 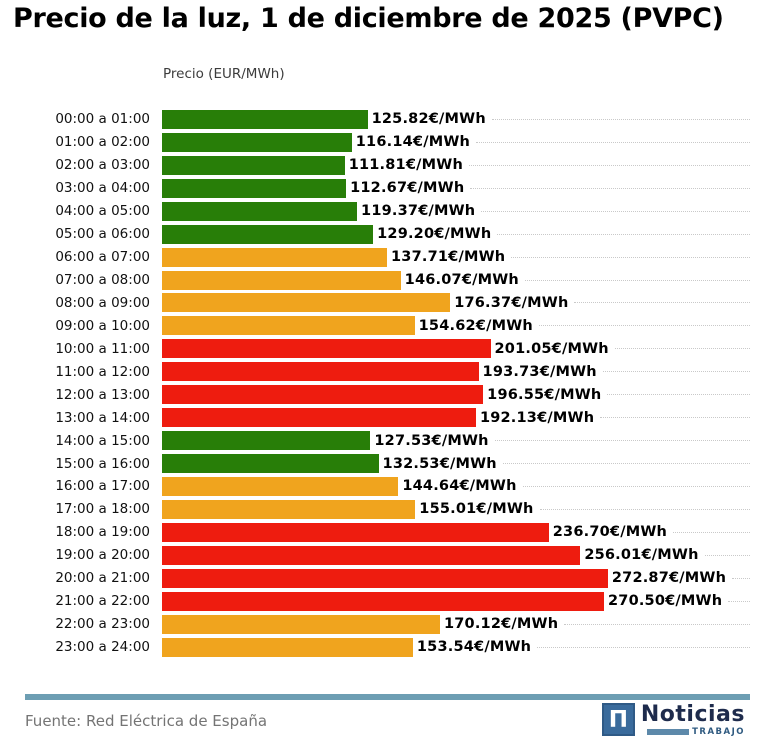 What do you see at coordinates (102, 280) in the screenshot?
I see `hour-label: 07:00 a 08:00` at bounding box center [102, 280].